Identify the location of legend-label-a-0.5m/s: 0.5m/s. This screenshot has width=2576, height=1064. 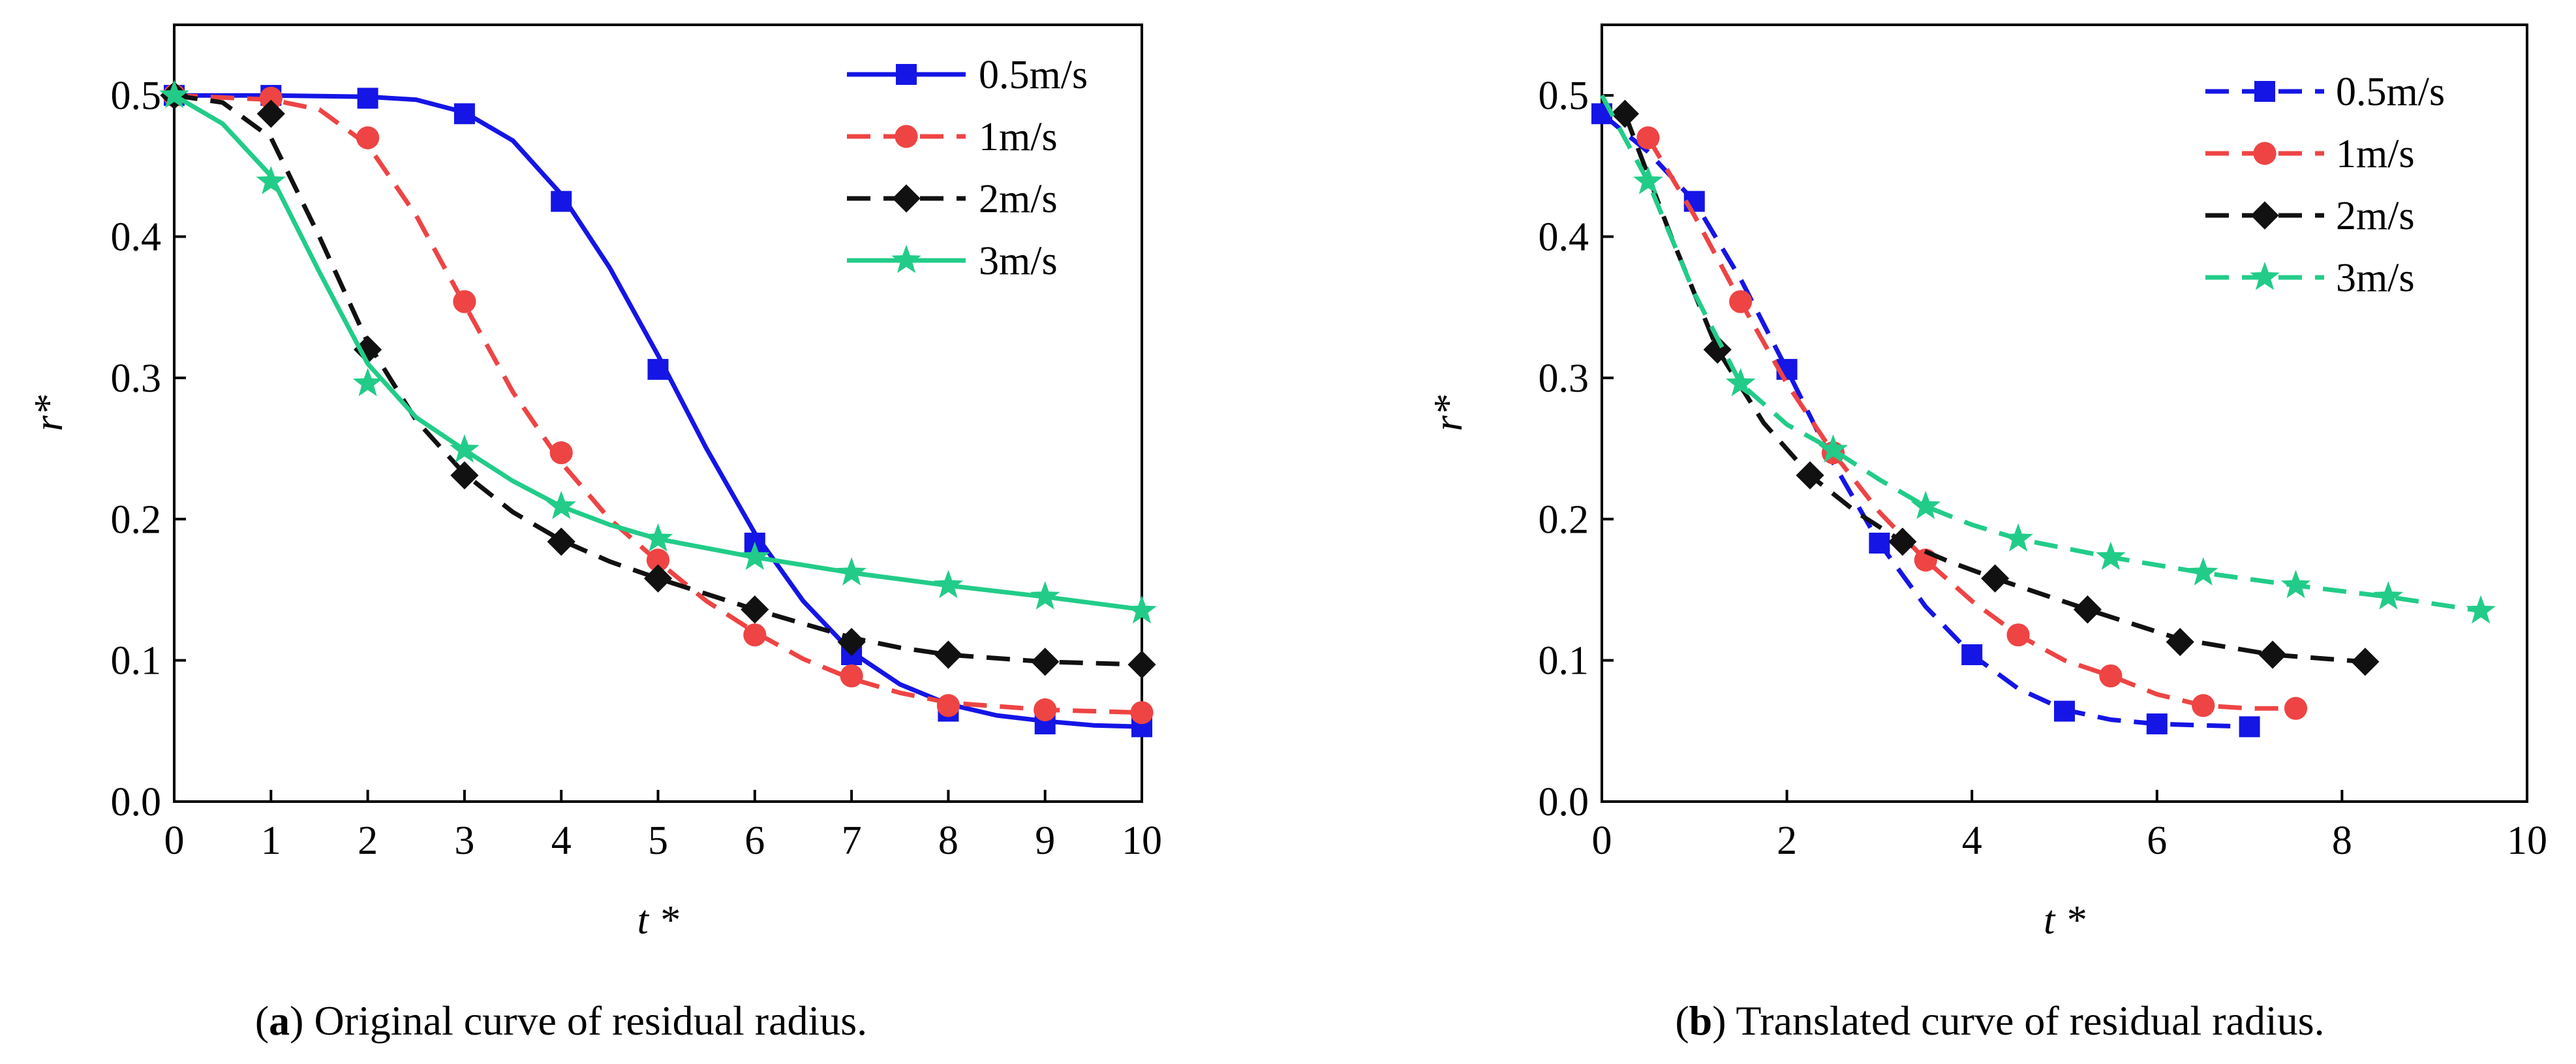
(1033, 75).